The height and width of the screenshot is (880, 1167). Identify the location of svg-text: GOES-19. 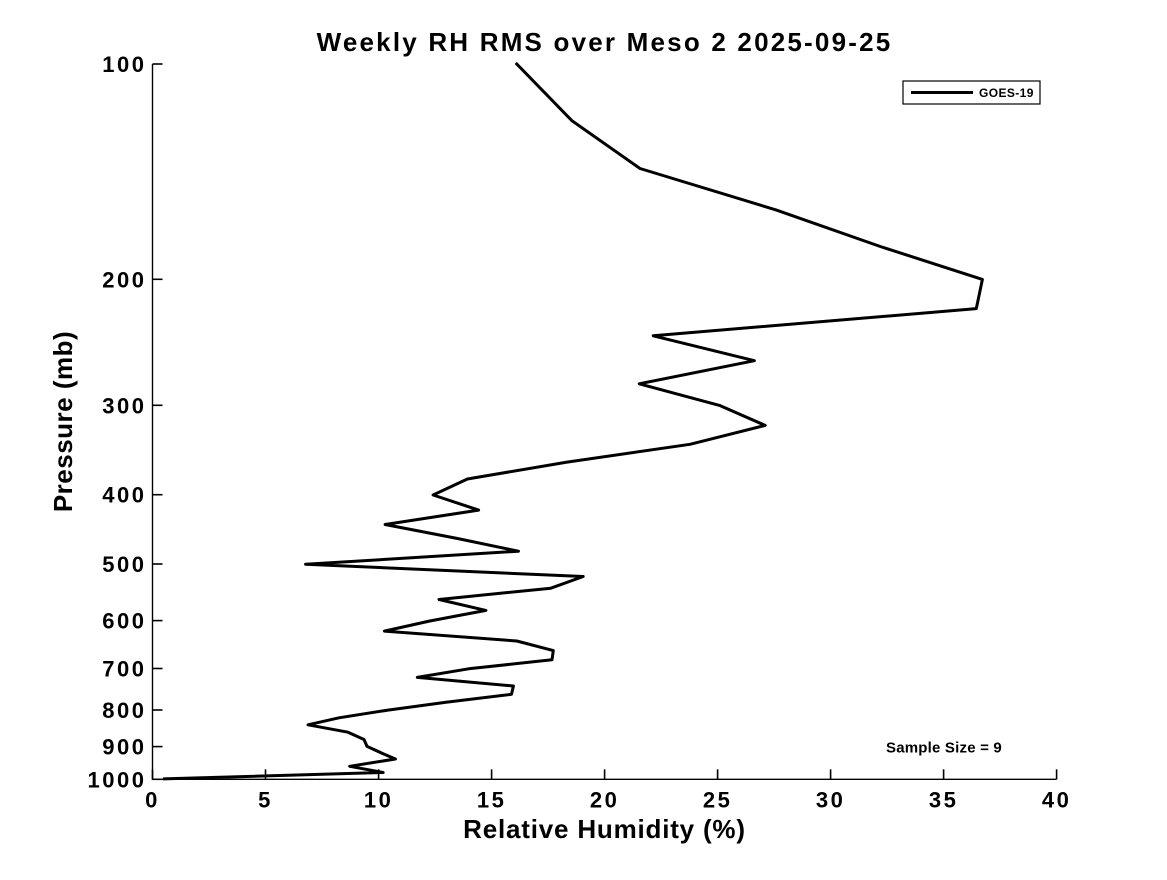
(1006, 93).